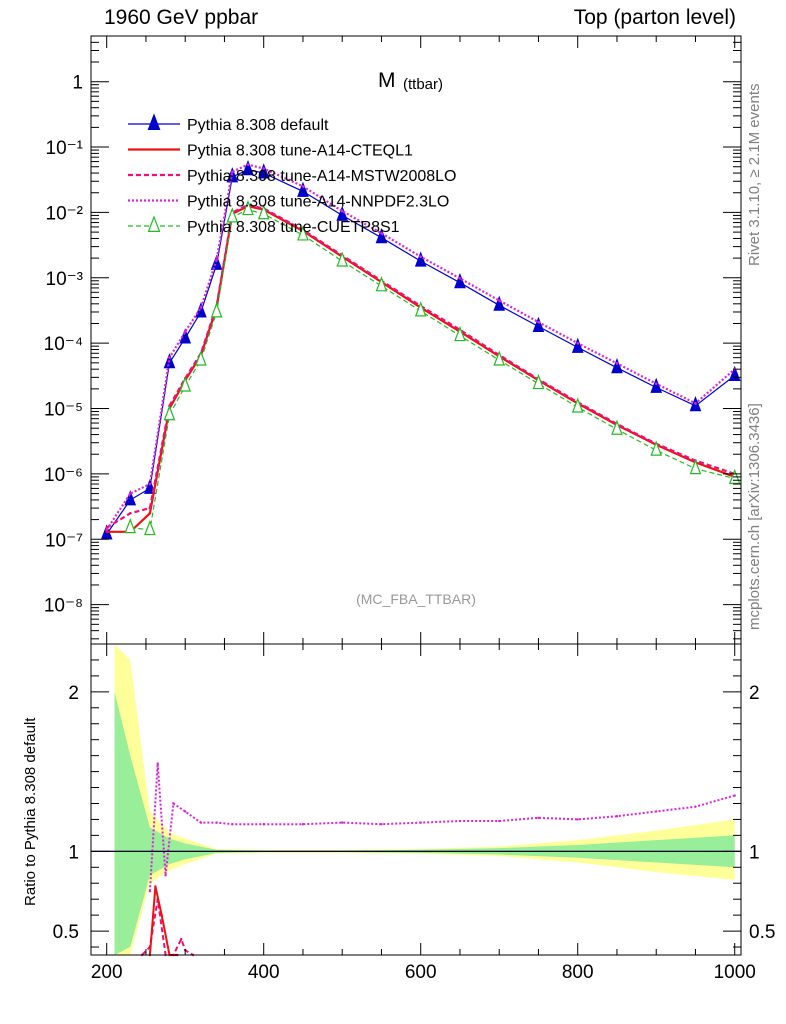 The image size is (786, 1024). I want to click on y-tick-label: 10⁻⁴, so click(63, 344).